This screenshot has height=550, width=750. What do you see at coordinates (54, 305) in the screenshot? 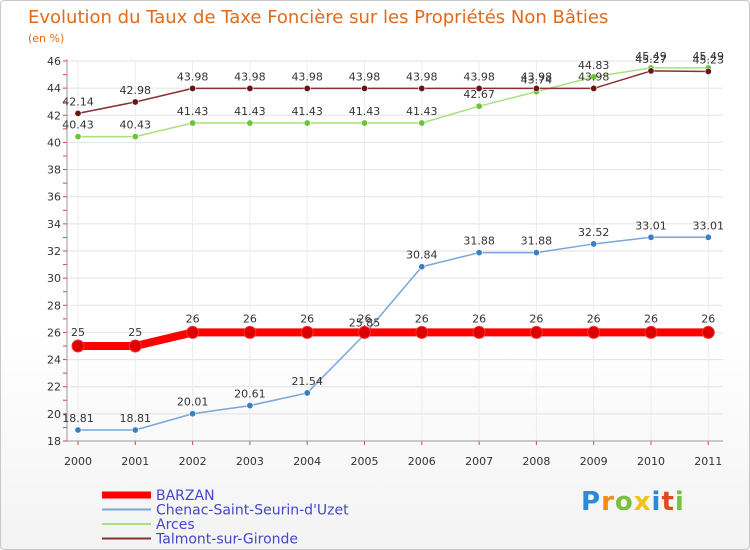
I see `y-tick-label: 28` at bounding box center [54, 305].